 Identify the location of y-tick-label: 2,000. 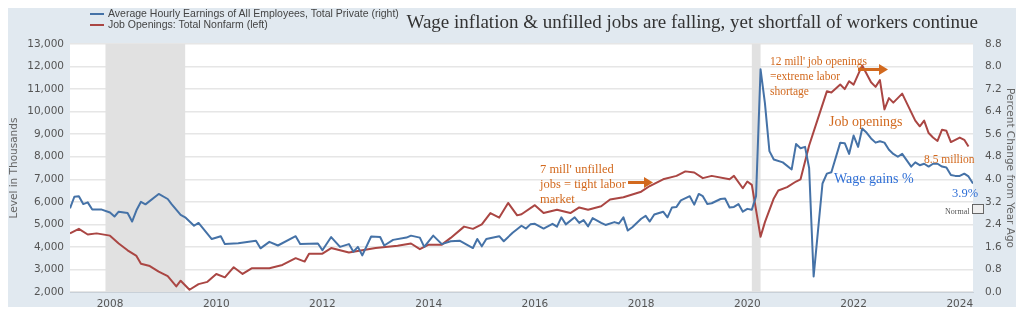
(48, 290).